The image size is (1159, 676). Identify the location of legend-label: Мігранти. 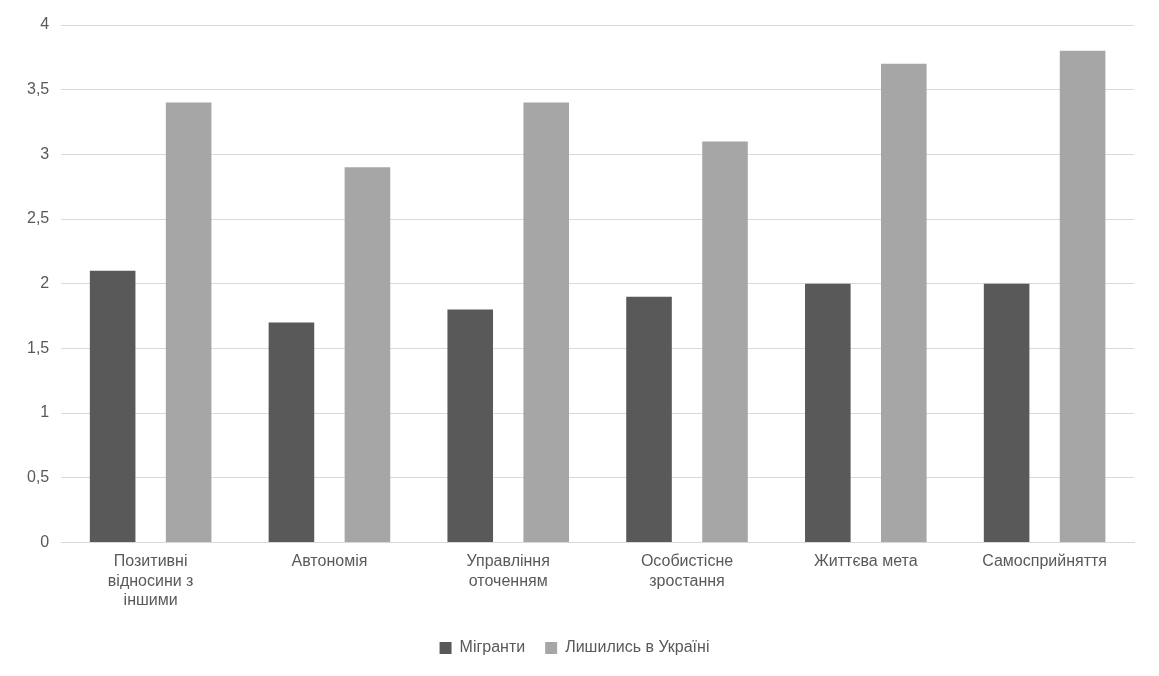
(492, 647).